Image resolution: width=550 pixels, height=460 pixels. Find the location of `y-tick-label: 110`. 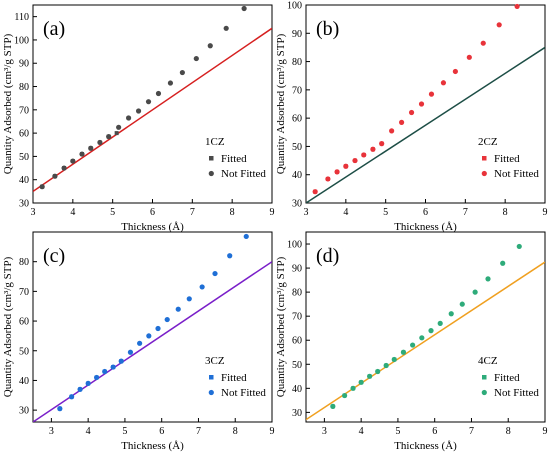

y-tick-label: 110 is located at coordinates (21, 17).